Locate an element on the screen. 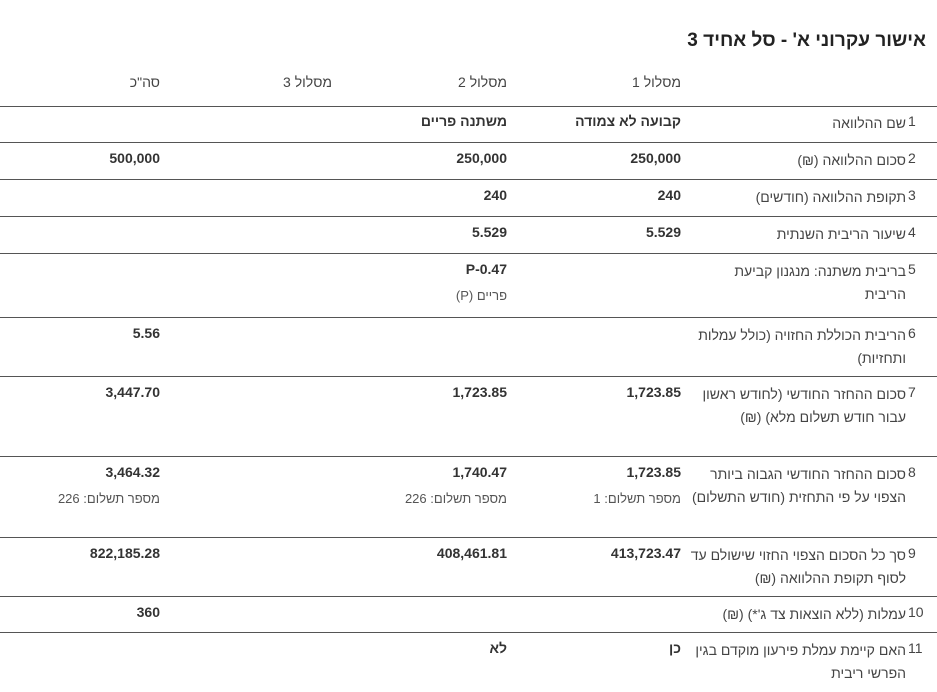 This screenshot has width=937, height=692. row-number: 1 is located at coordinates (912, 121).